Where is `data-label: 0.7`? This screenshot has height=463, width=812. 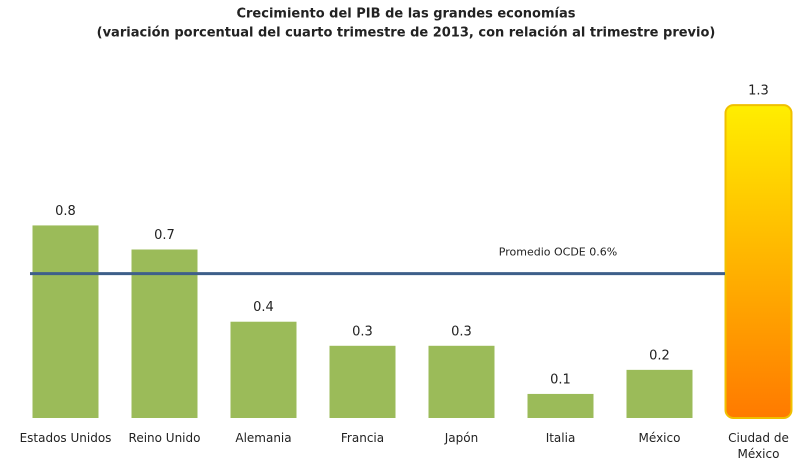 data-label: 0.7 is located at coordinates (164, 235).